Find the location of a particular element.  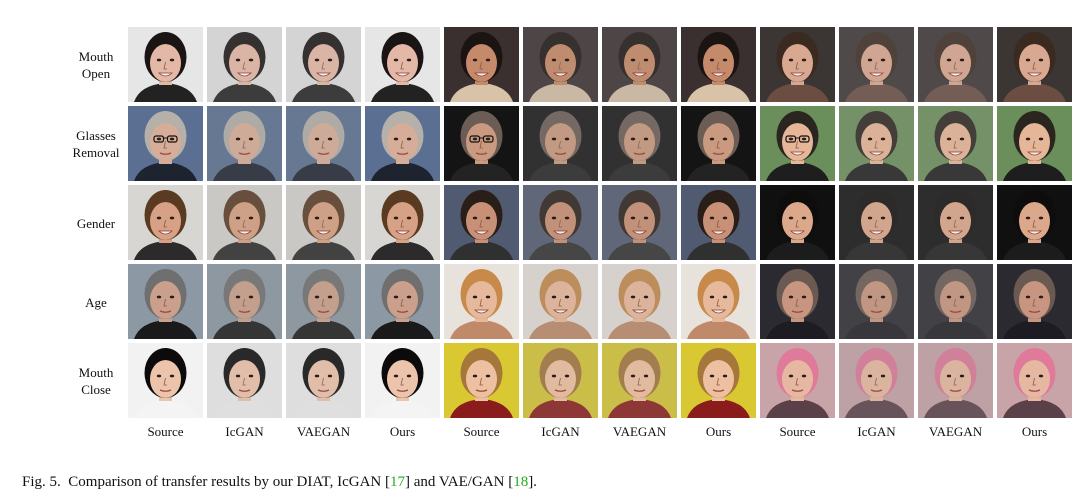

row-label: Glasses Removal is located at coordinates (96, 144).